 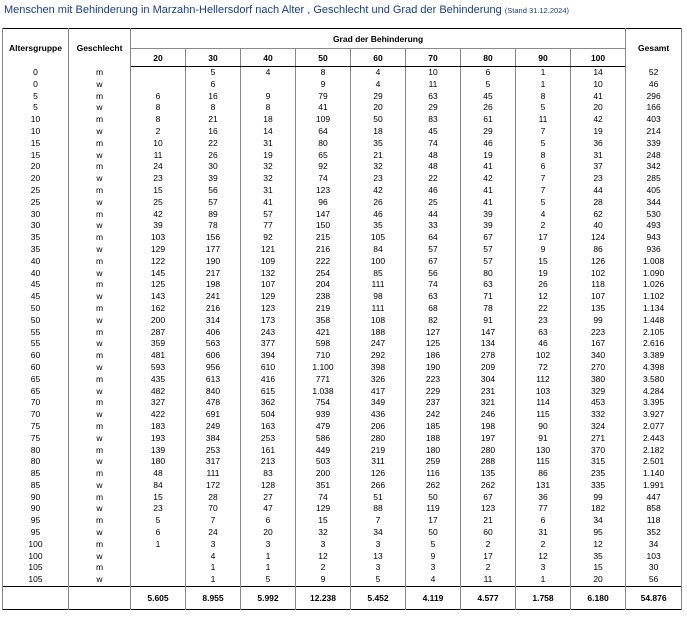 I want to click on cell, so click(x=268, y=84).